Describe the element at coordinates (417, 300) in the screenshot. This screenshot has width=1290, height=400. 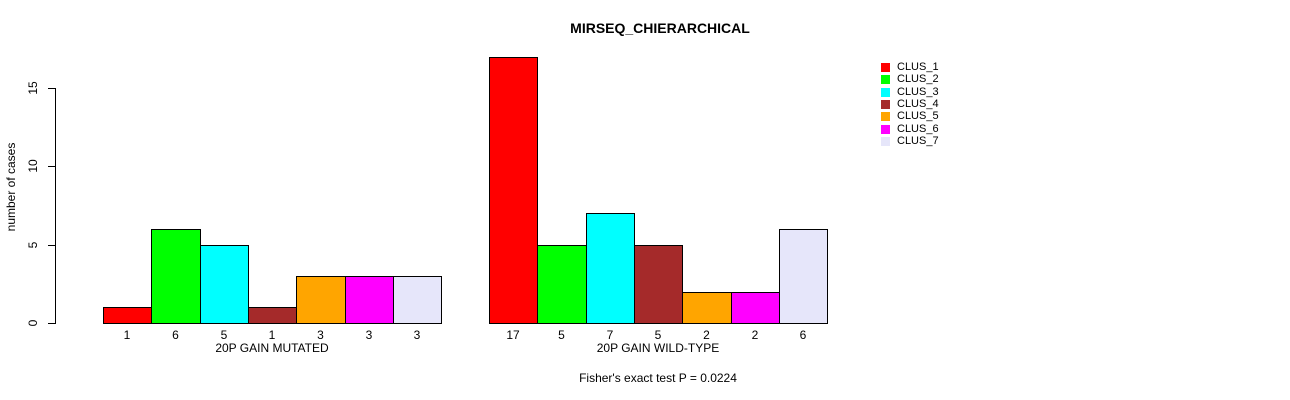
I see `bar-clus_7-group1` at that location.